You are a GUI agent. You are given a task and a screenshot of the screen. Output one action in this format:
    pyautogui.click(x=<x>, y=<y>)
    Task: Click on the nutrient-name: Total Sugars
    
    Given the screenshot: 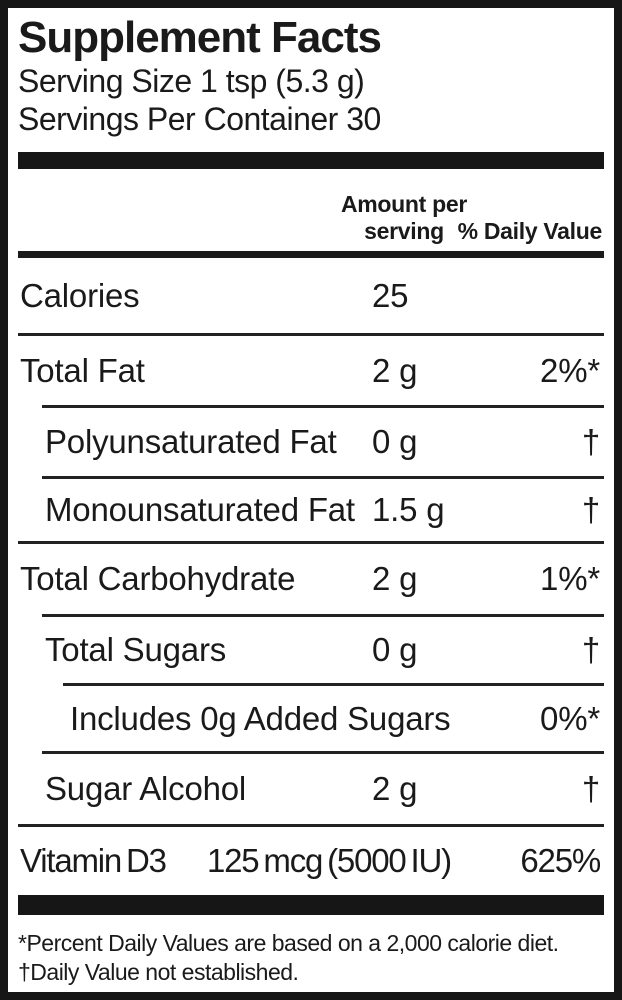 What is the action you would take?
    pyautogui.click(x=136, y=649)
    